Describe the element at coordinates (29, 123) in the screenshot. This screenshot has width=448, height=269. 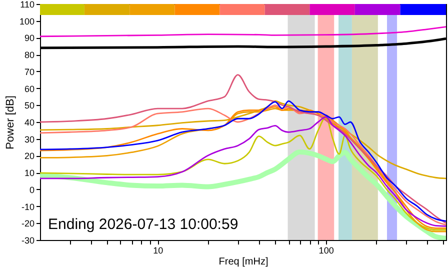
I see `y-tick-label: 40` at that location.